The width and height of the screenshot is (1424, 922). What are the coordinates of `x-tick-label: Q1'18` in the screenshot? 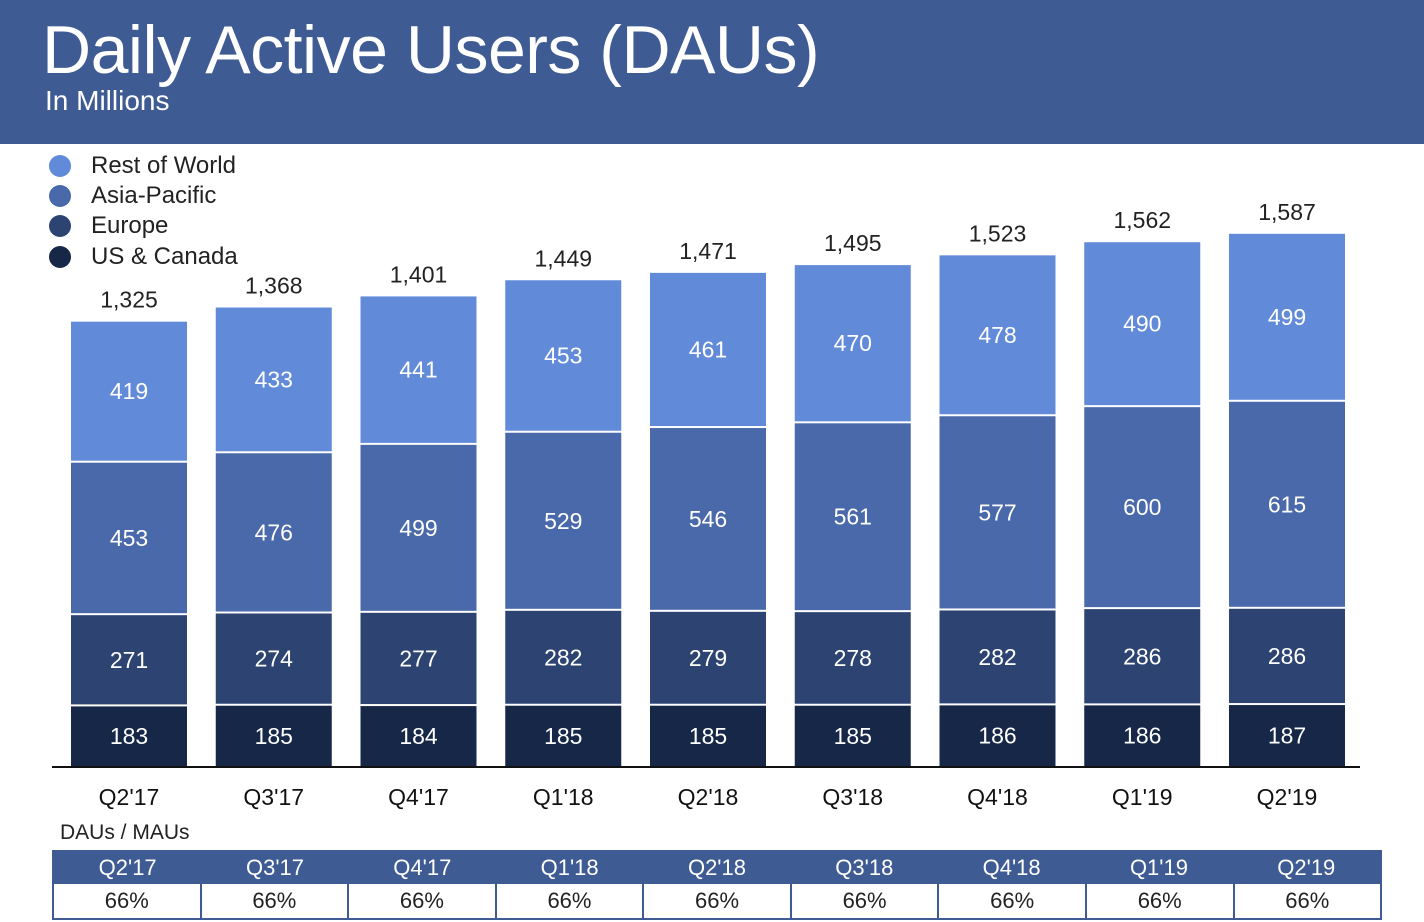 It's located at (563, 797).